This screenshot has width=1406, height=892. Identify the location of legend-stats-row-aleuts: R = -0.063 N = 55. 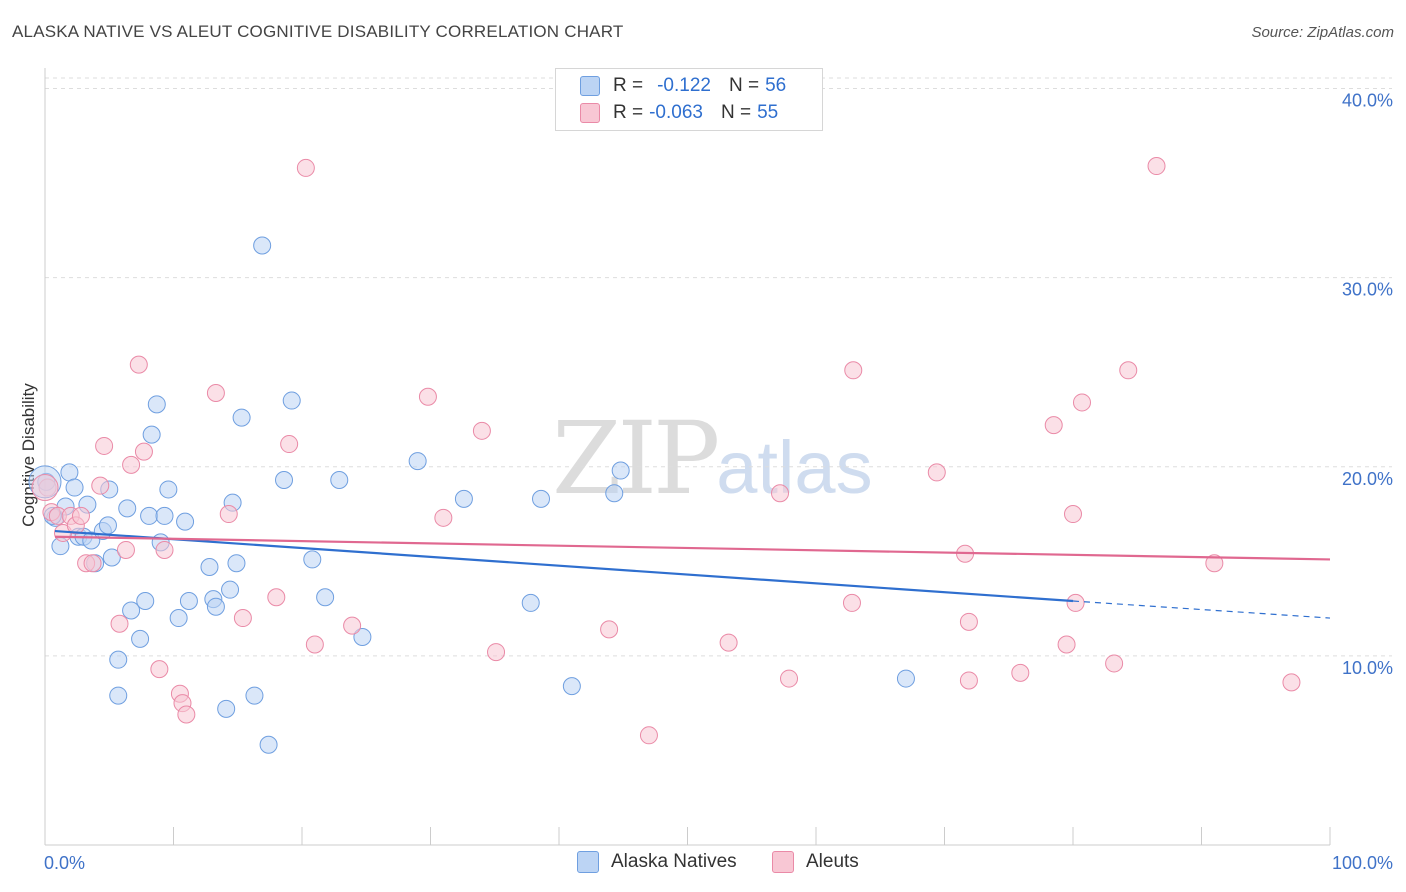
(679, 113).